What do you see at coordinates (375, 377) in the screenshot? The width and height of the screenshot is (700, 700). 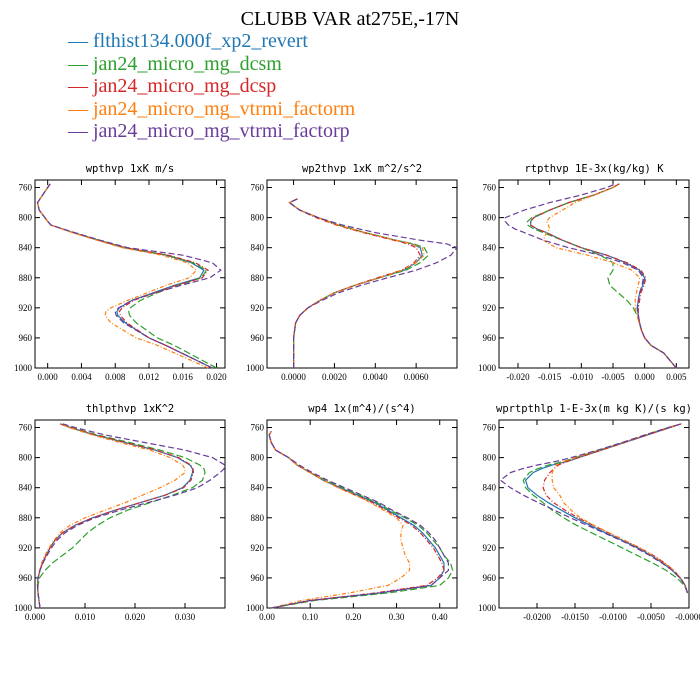 I see `x-tick-label: 0.0040` at bounding box center [375, 377].